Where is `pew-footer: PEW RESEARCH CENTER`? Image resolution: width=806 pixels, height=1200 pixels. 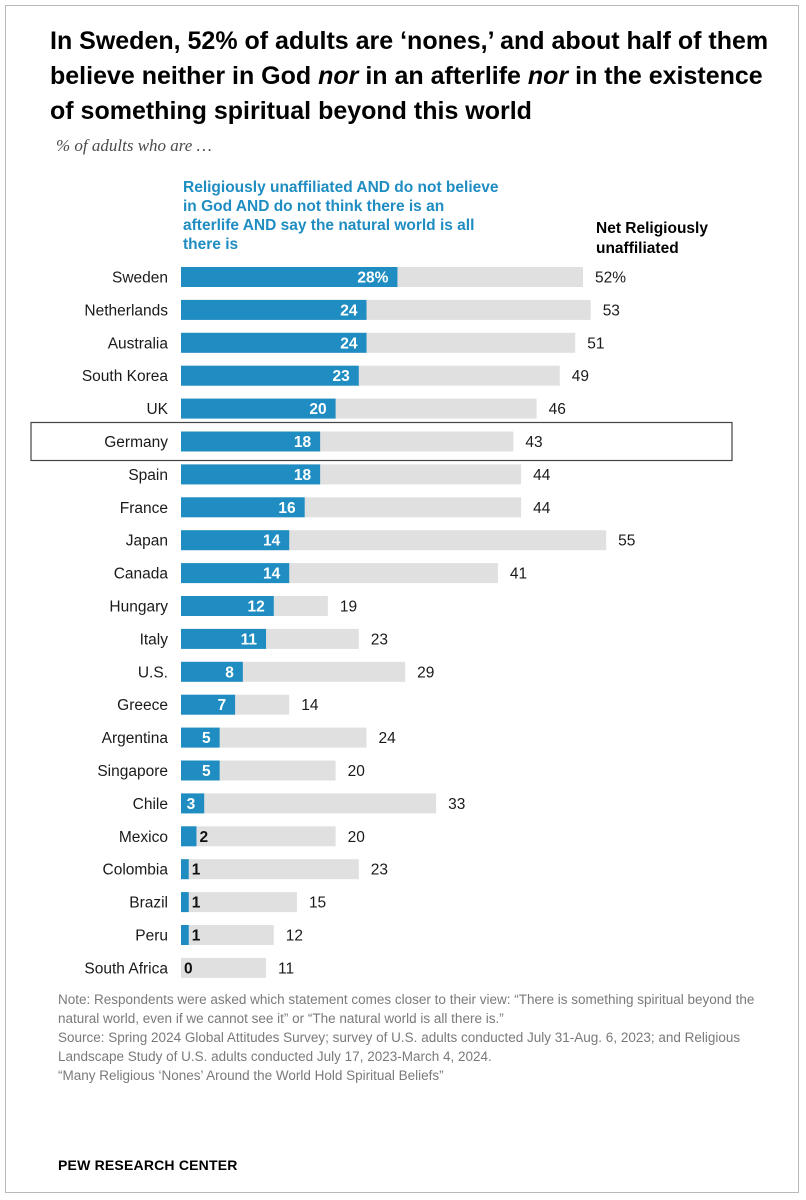 pew-footer: PEW RESEARCH CENTER is located at coordinates (148, 1165).